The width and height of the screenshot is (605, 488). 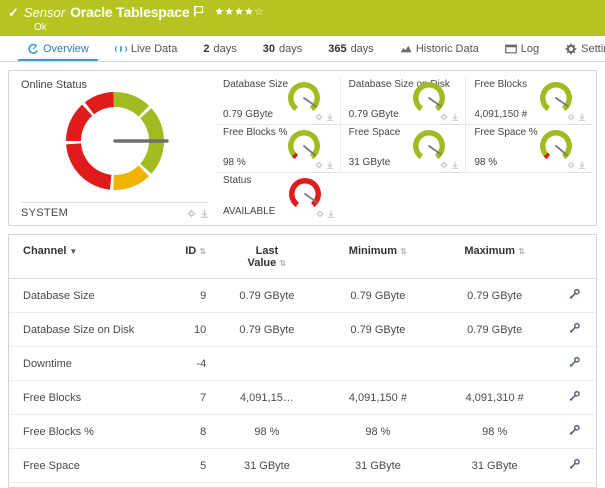 What do you see at coordinates (33, 48) in the screenshot?
I see `gauge-icon` at bounding box center [33, 48].